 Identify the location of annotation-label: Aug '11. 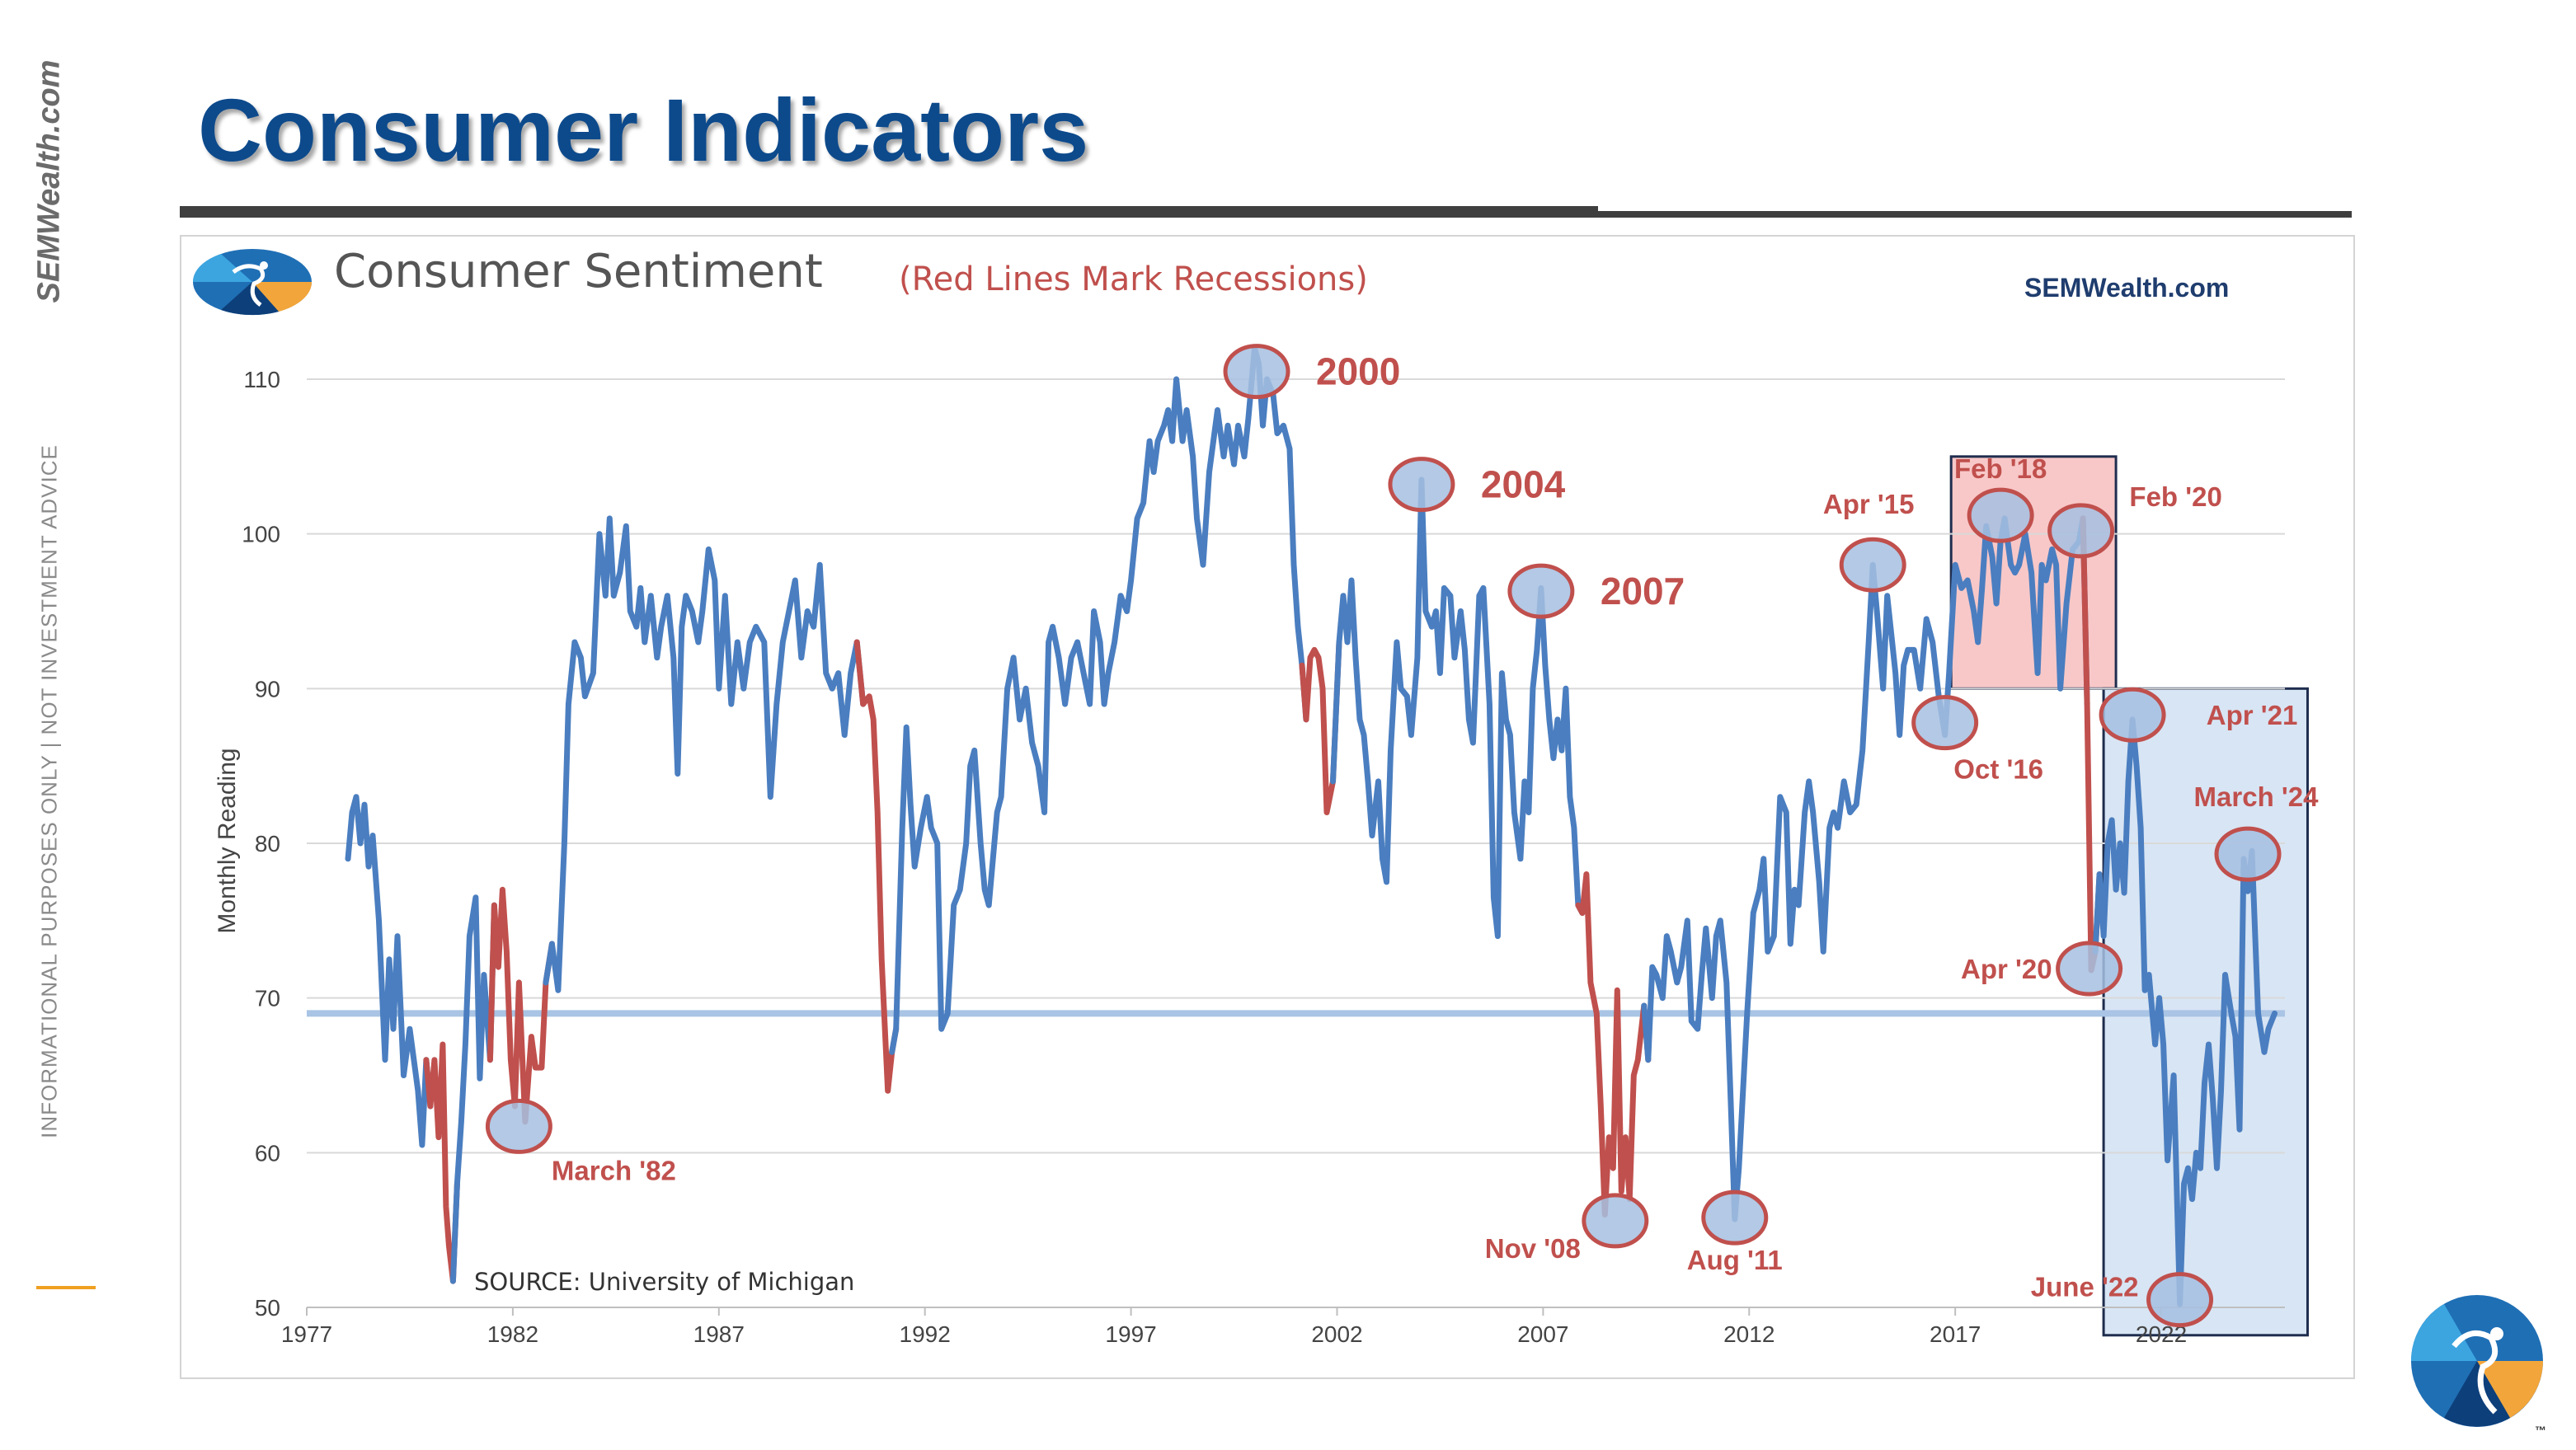
(1735, 1260).